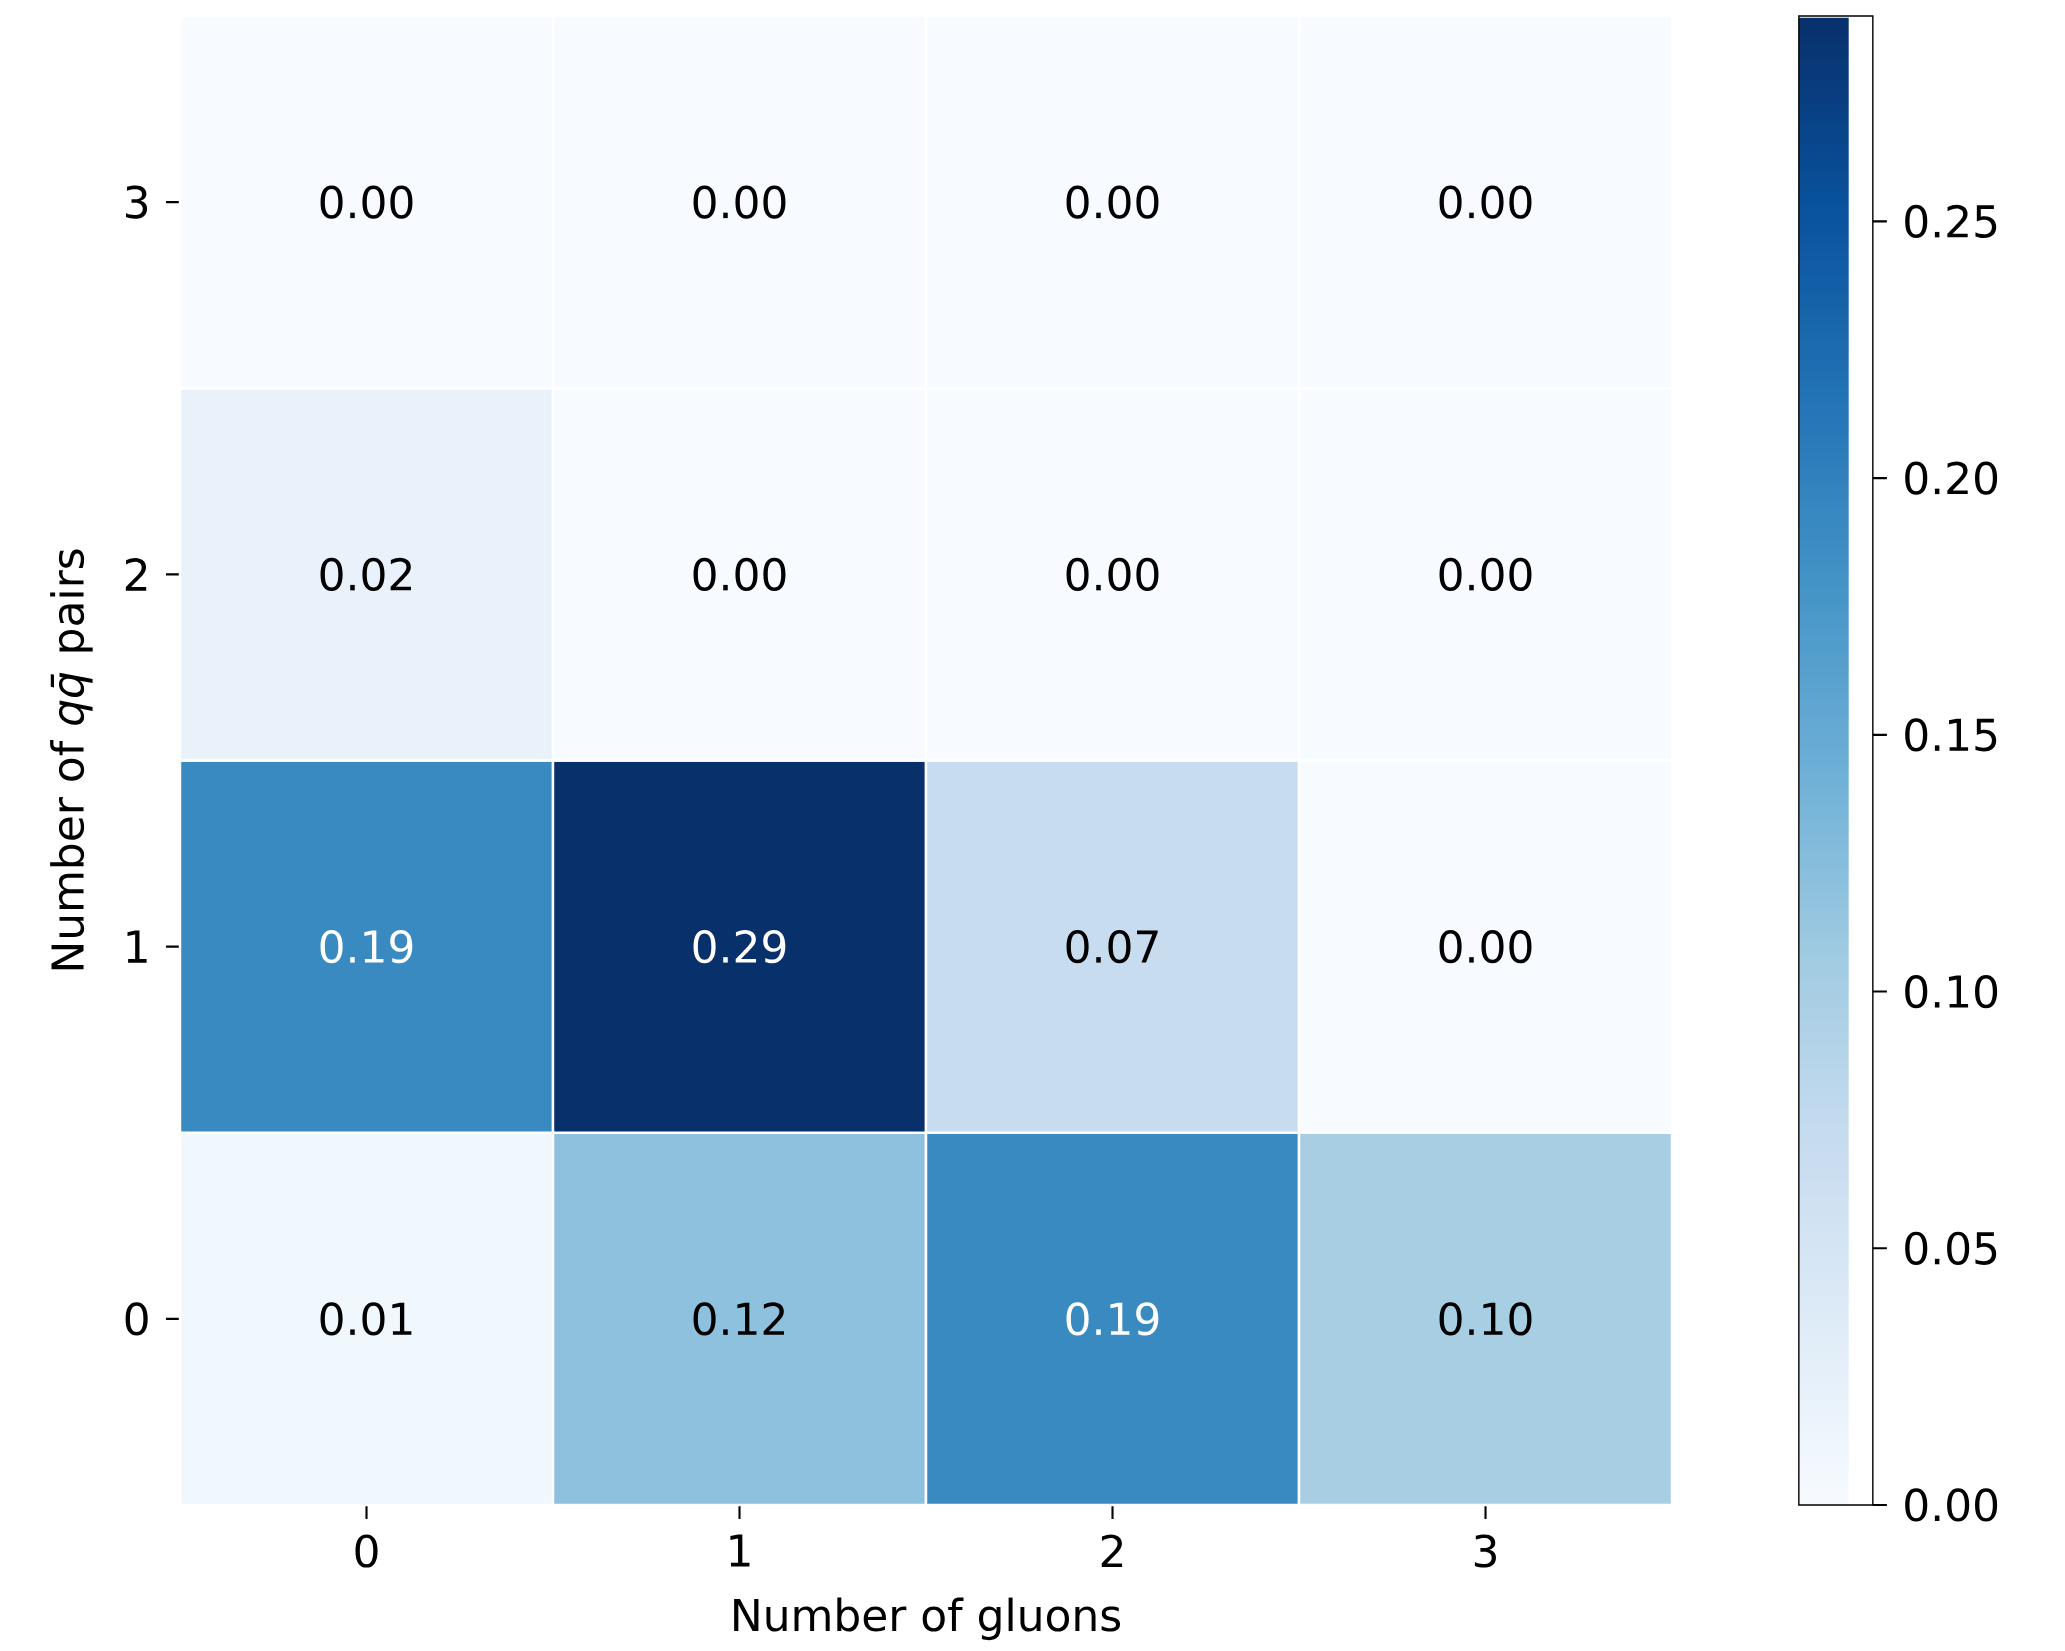 This screenshot has width=2065, height=1651. What do you see at coordinates (1112, 1551) in the screenshot?
I see `x-tick-label: 2` at bounding box center [1112, 1551].